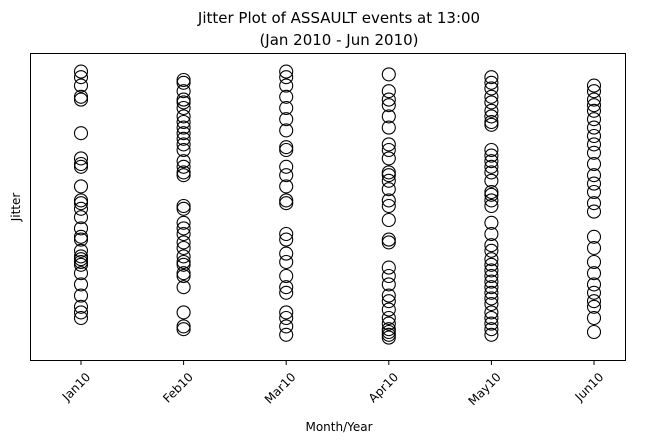 The image size is (659, 443). What do you see at coordinates (76, 387) in the screenshot?
I see `x-tick-label: Jan10` at bounding box center [76, 387].